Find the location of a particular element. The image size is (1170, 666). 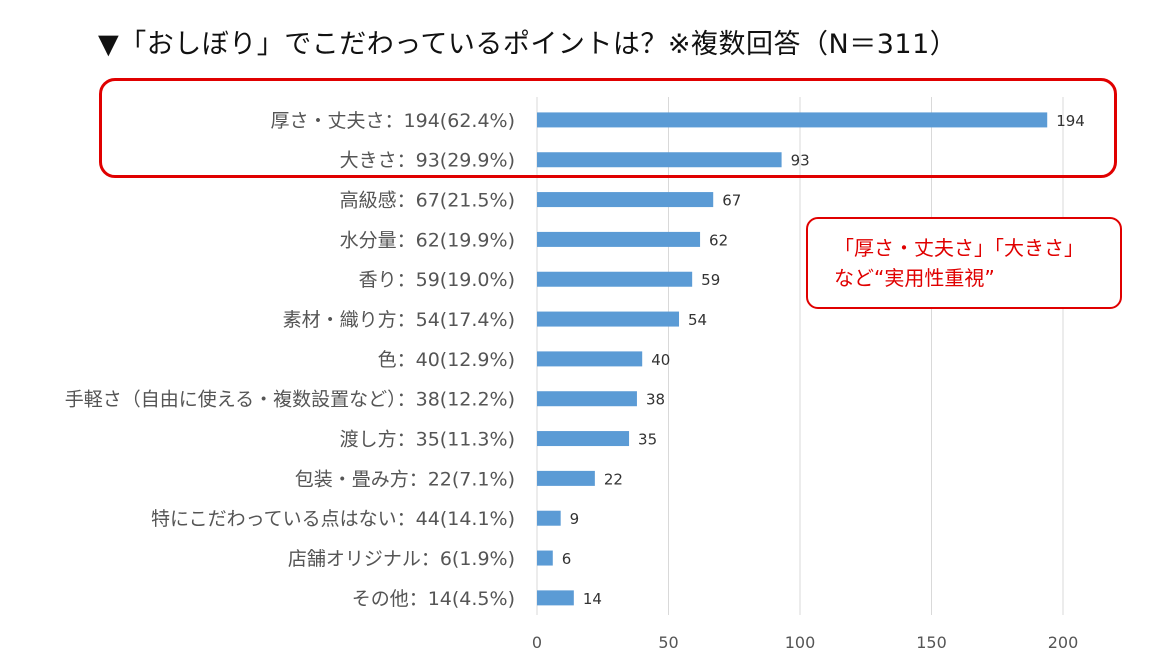

data-label: 22 is located at coordinates (613, 479).